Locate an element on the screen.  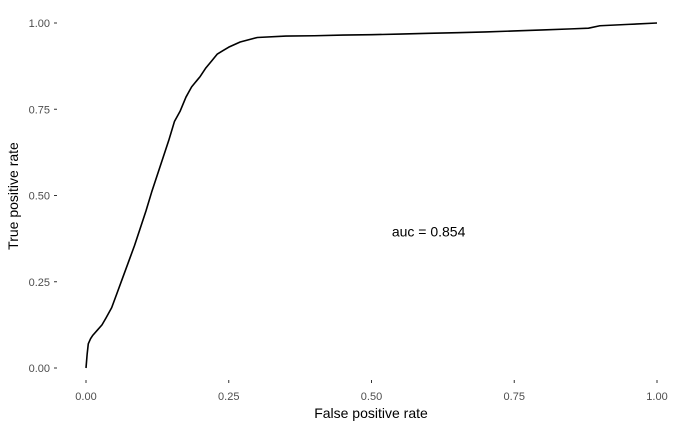
x-tick-label: 0.50 is located at coordinates (371, 397).